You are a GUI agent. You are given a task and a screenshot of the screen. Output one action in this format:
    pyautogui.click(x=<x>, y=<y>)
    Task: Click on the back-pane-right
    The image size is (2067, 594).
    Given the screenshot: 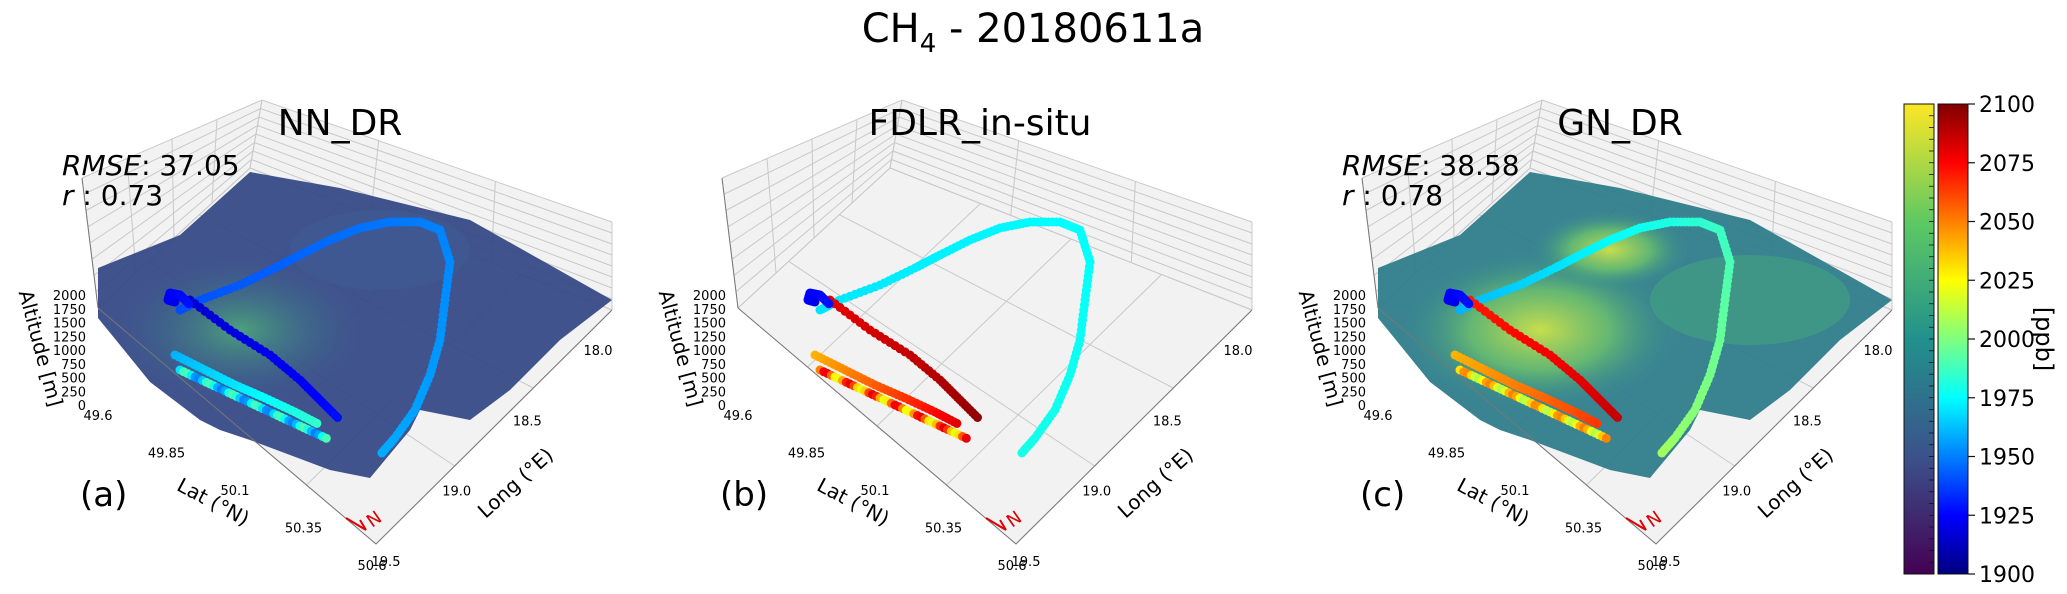 What is the action you would take?
    pyautogui.click(x=1071, y=205)
    